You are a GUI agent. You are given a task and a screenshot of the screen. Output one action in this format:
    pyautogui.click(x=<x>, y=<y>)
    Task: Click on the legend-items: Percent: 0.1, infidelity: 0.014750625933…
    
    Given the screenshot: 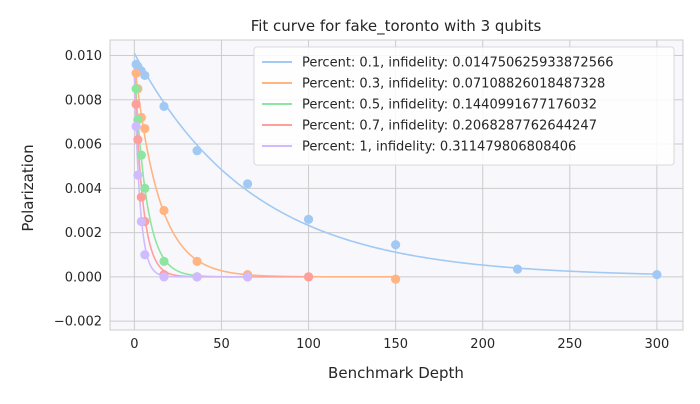 What is the action you would take?
    pyautogui.click(x=438, y=105)
    